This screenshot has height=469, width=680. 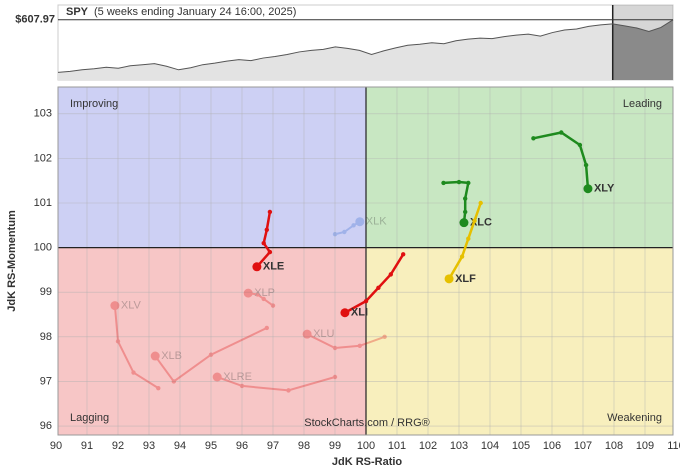 What do you see at coordinates (366, 423) in the screenshot?
I see `watermark: StockCharts.com / RRG®` at bounding box center [366, 423].